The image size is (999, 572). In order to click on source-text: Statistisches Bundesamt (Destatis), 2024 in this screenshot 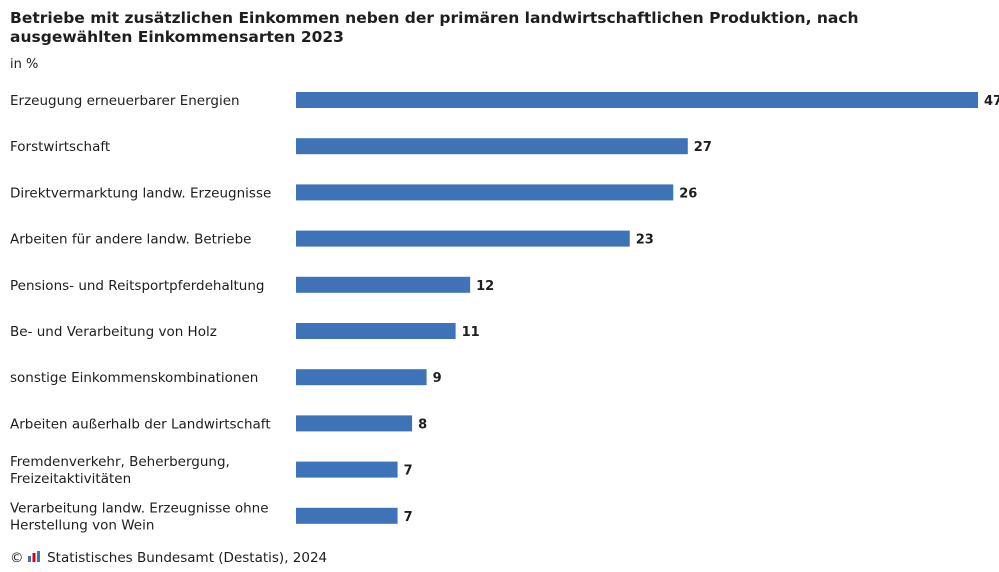, I will do `click(187, 558)`.